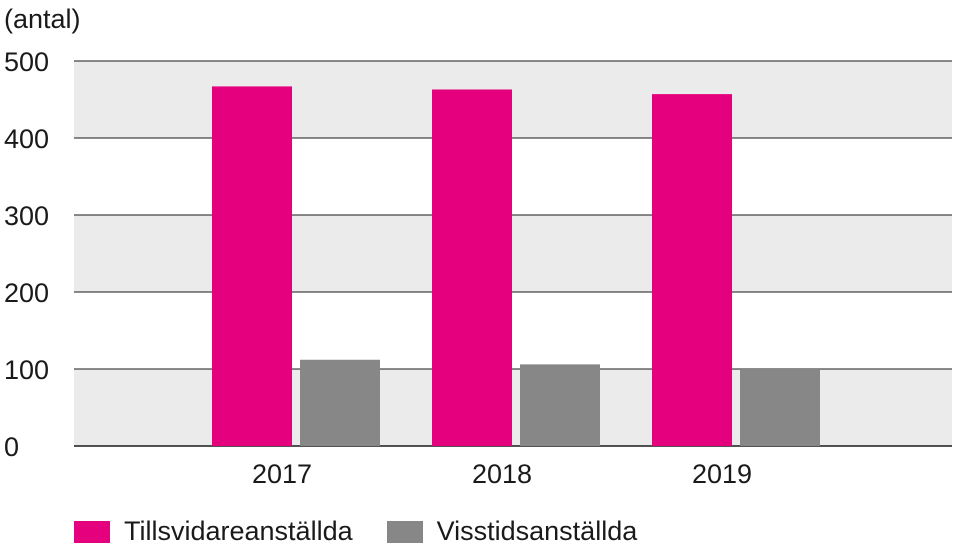 This screenshot has height=557, width=956. What do you see at coordinates (26, 370) in the screenshot?
I see `y-tick-label: 100` at bounding box center [26, 370].